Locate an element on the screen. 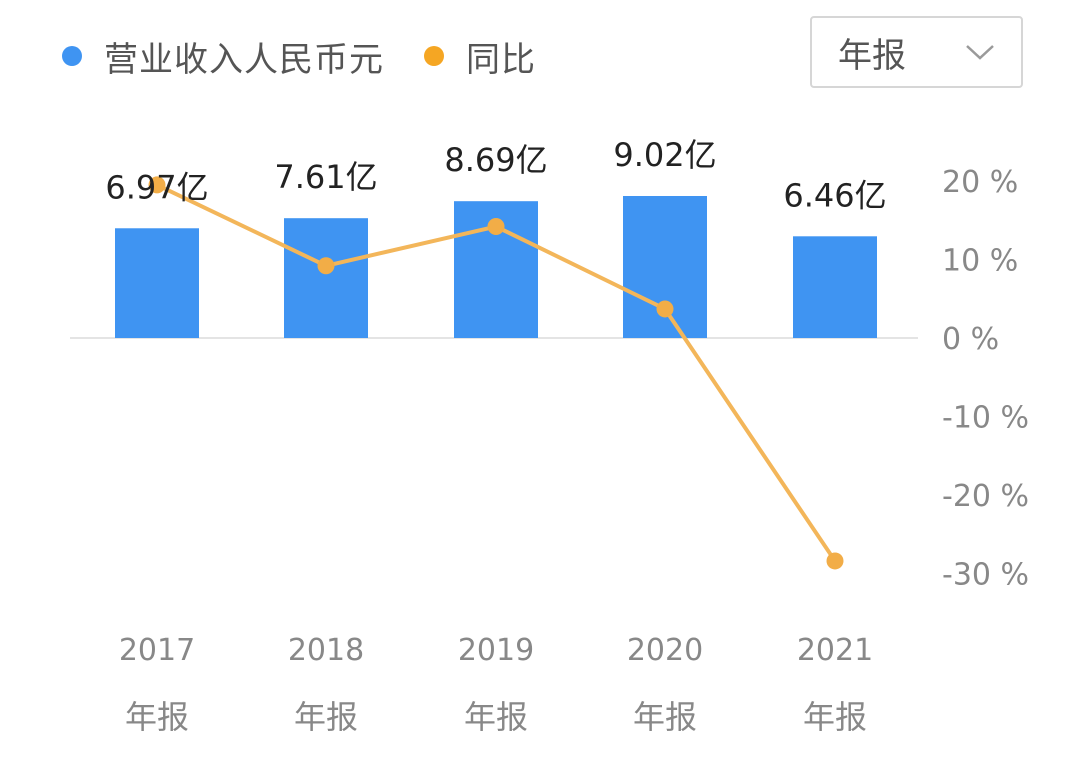 The width and height of the screenshot is (1080, 772). x-axis-year-label: 2021 is located at coordinates (835, 650).